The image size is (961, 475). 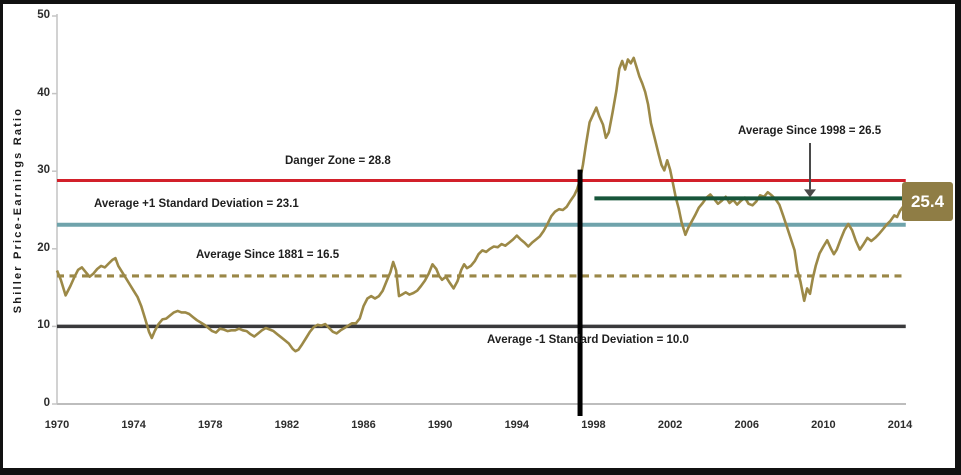 I want to click on x-tick-label: 1982, so click(x=287, y=425).